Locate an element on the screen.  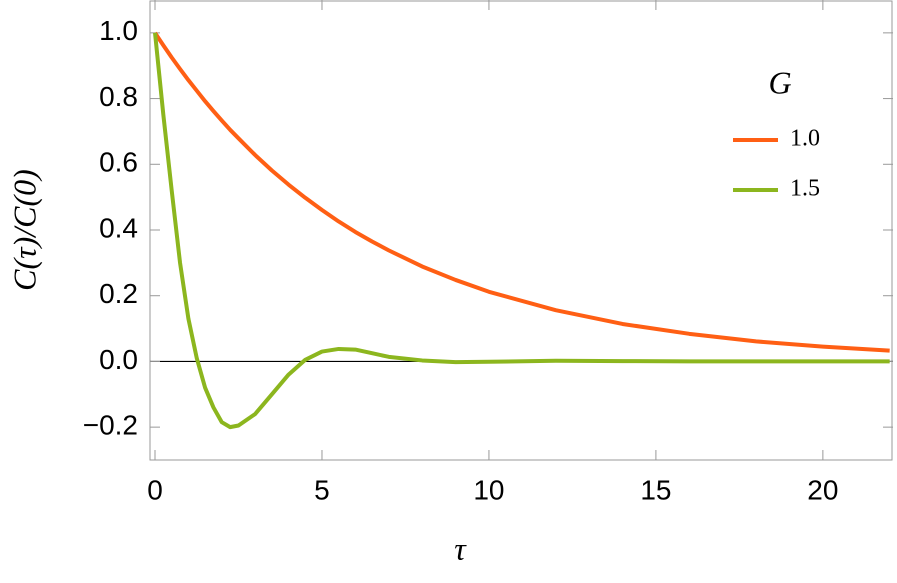
y-tick-label: 0.2 is located at coordinates (118, 293).